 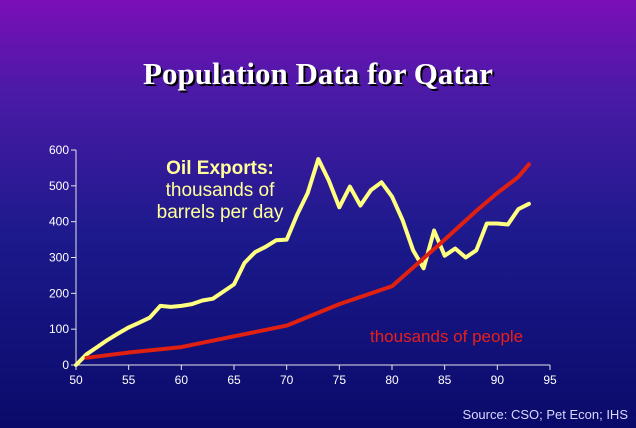 I want to click on y-tick-label: 100, so click(x=59, y=329).